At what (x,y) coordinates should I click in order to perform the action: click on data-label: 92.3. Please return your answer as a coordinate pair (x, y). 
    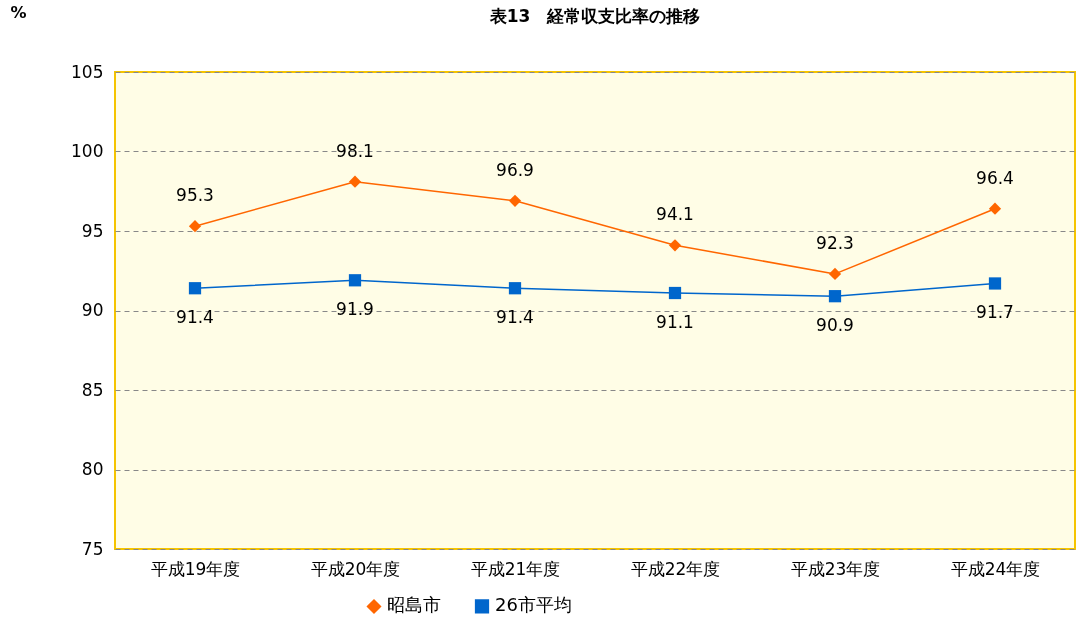
    Looking at the image, I should click on (835, 242).